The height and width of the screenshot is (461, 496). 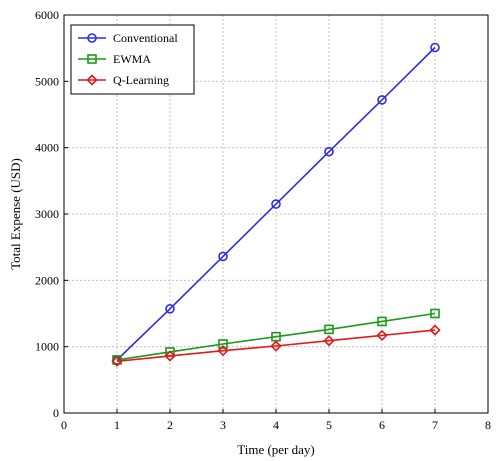 I want to click on x-tick-label: 5, so click(x=329, y=425).